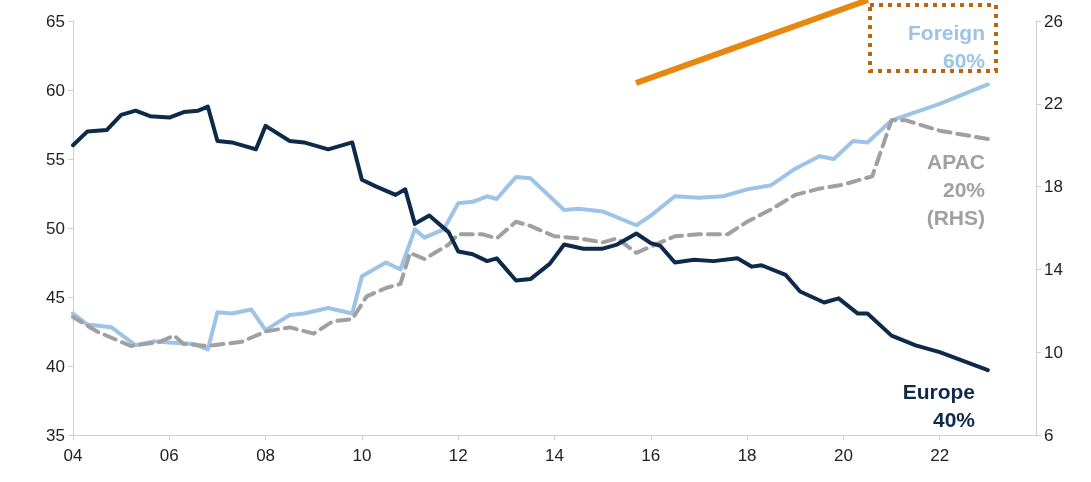 This screenshot has height=482, width=1091. I want to click on series-label: Foreign 60%, so click(947, 46).